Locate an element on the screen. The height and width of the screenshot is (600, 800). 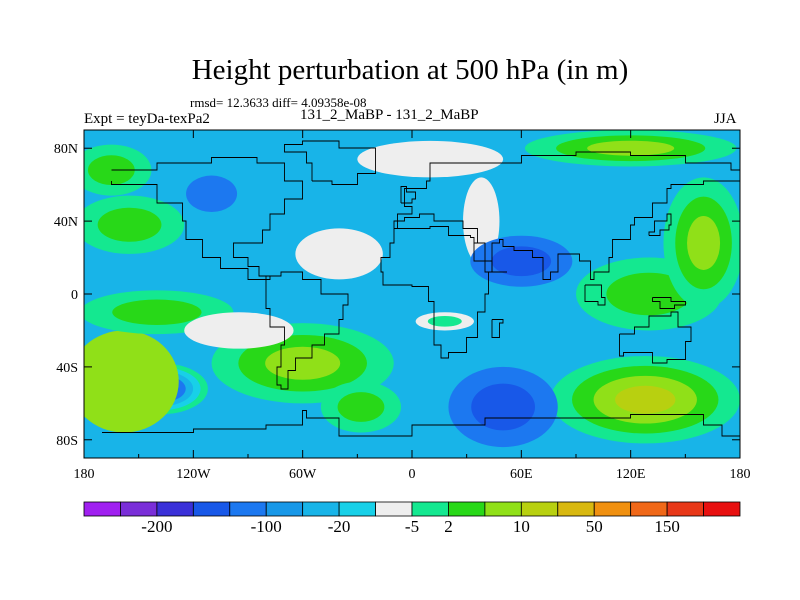
stats-label: rmsd= 12.3633 diff= 4.09358e-08 is located at coordinates (278, 102).